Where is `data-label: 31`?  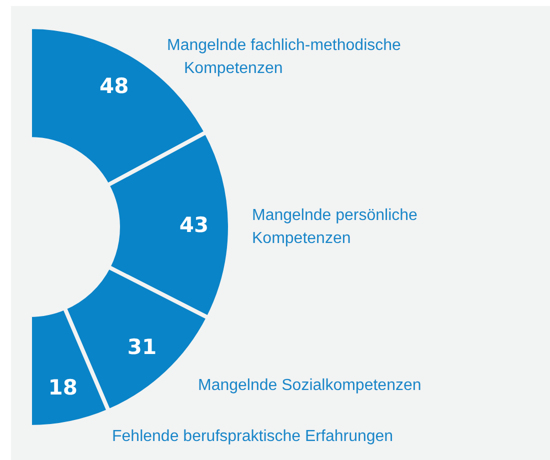
data-label: 31 is located at coordinates (142, 346).